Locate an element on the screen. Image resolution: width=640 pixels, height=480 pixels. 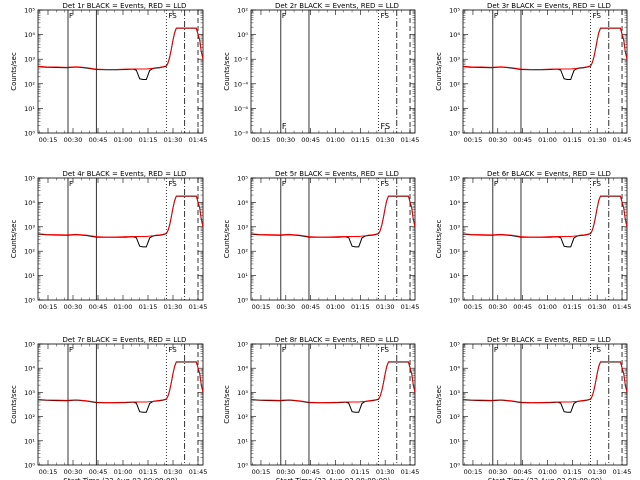
y-tick-label: 10⁻⁸ is located at coordinates (241, 134).